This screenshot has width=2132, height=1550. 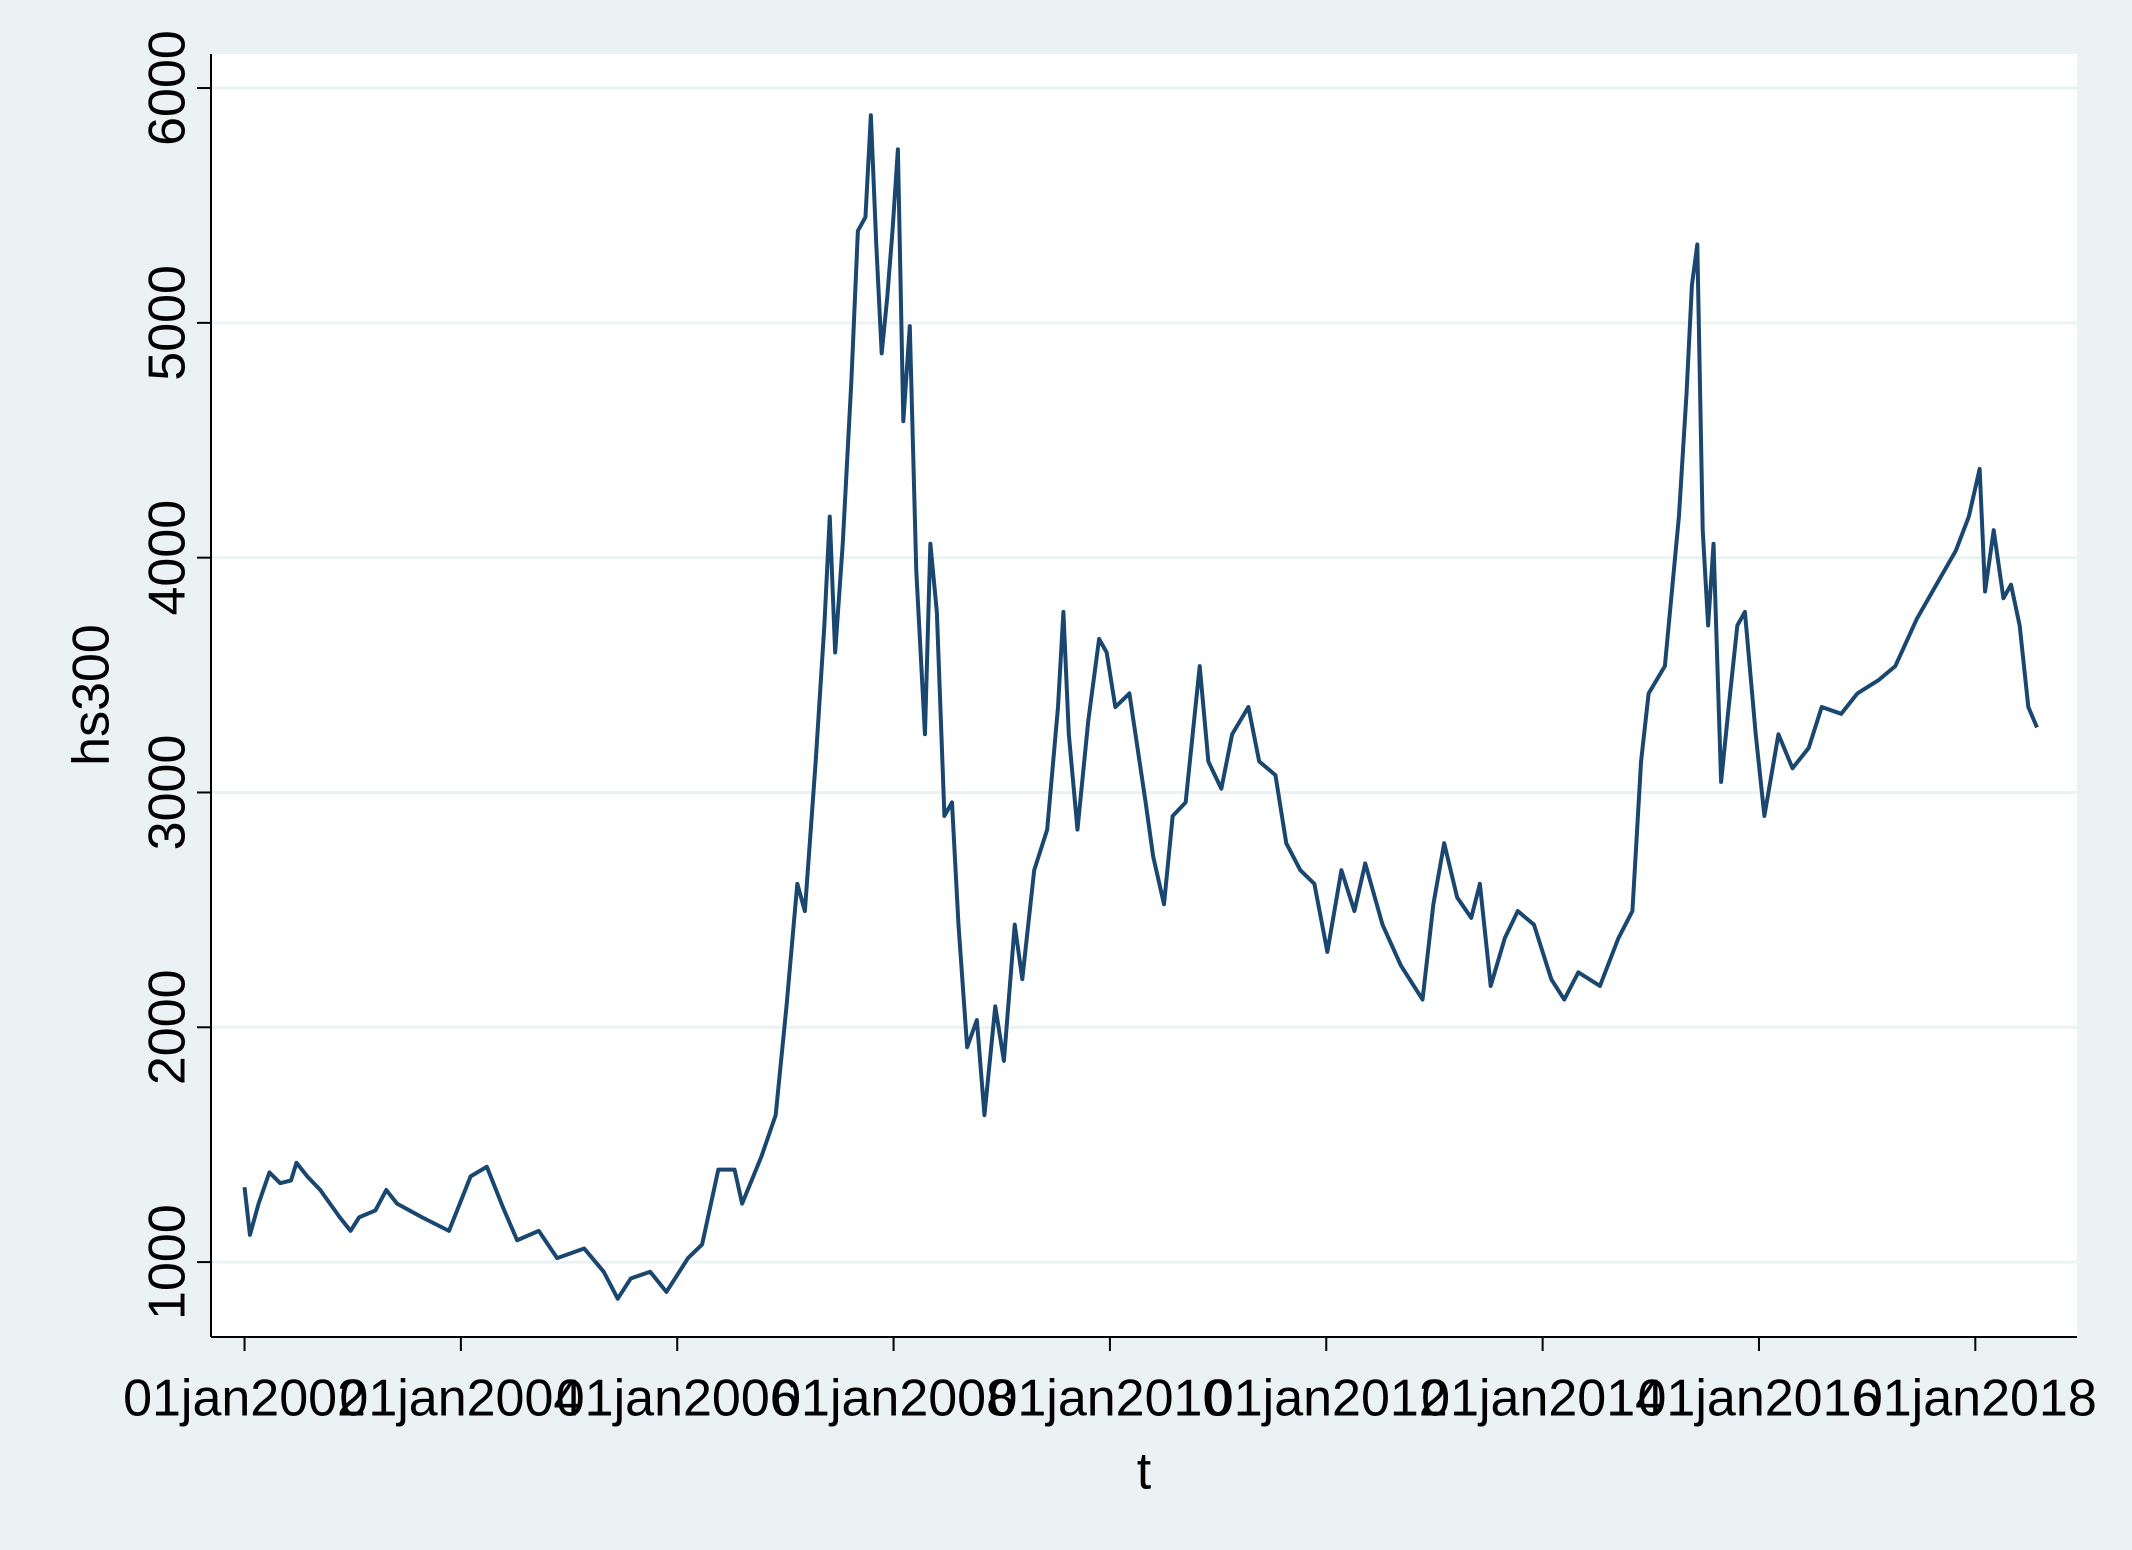 What do you see at coordinates (1144, 1472) in the screenshot?
I see `x-axis-title: t` at bounding box center [1144, 1472].